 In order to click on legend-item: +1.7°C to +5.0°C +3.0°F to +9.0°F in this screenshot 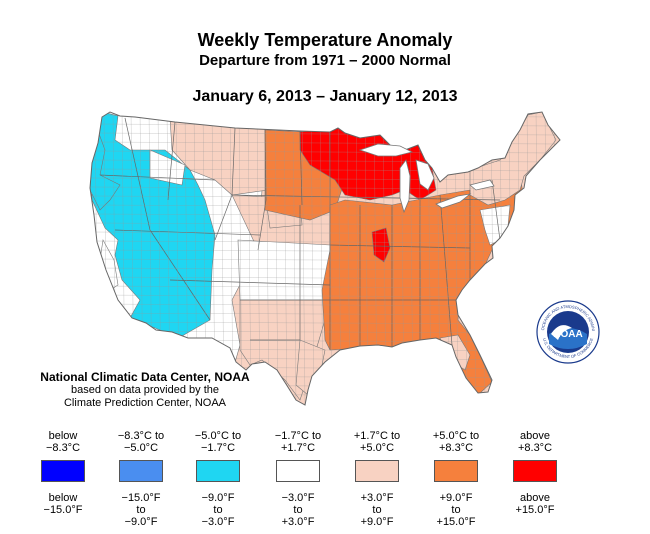, I will do `click(377, 478)`.